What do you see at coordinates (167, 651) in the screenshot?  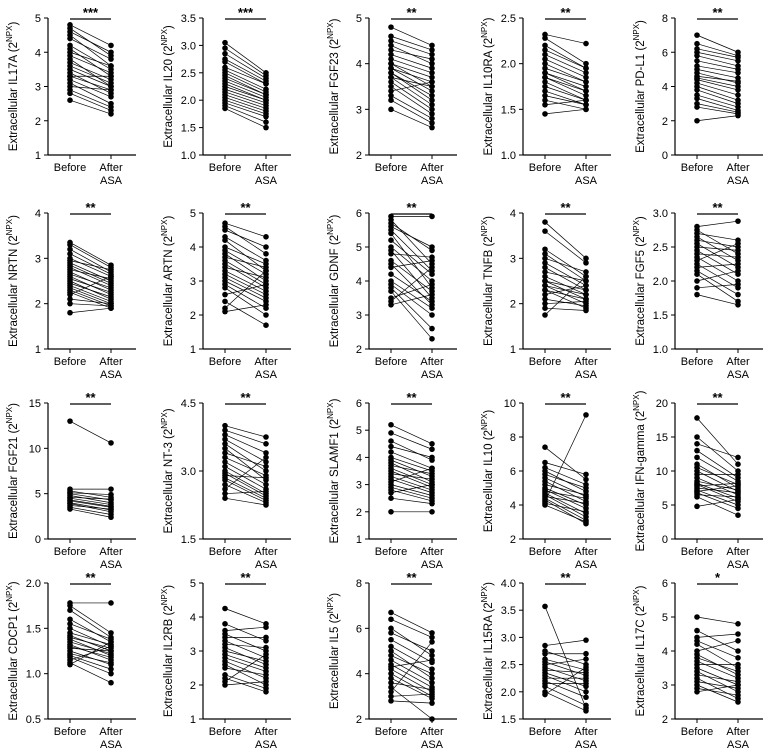 I see `y-axis-title: Extracellular IL2RB (2NPX)` at bounding box center [167, 651].